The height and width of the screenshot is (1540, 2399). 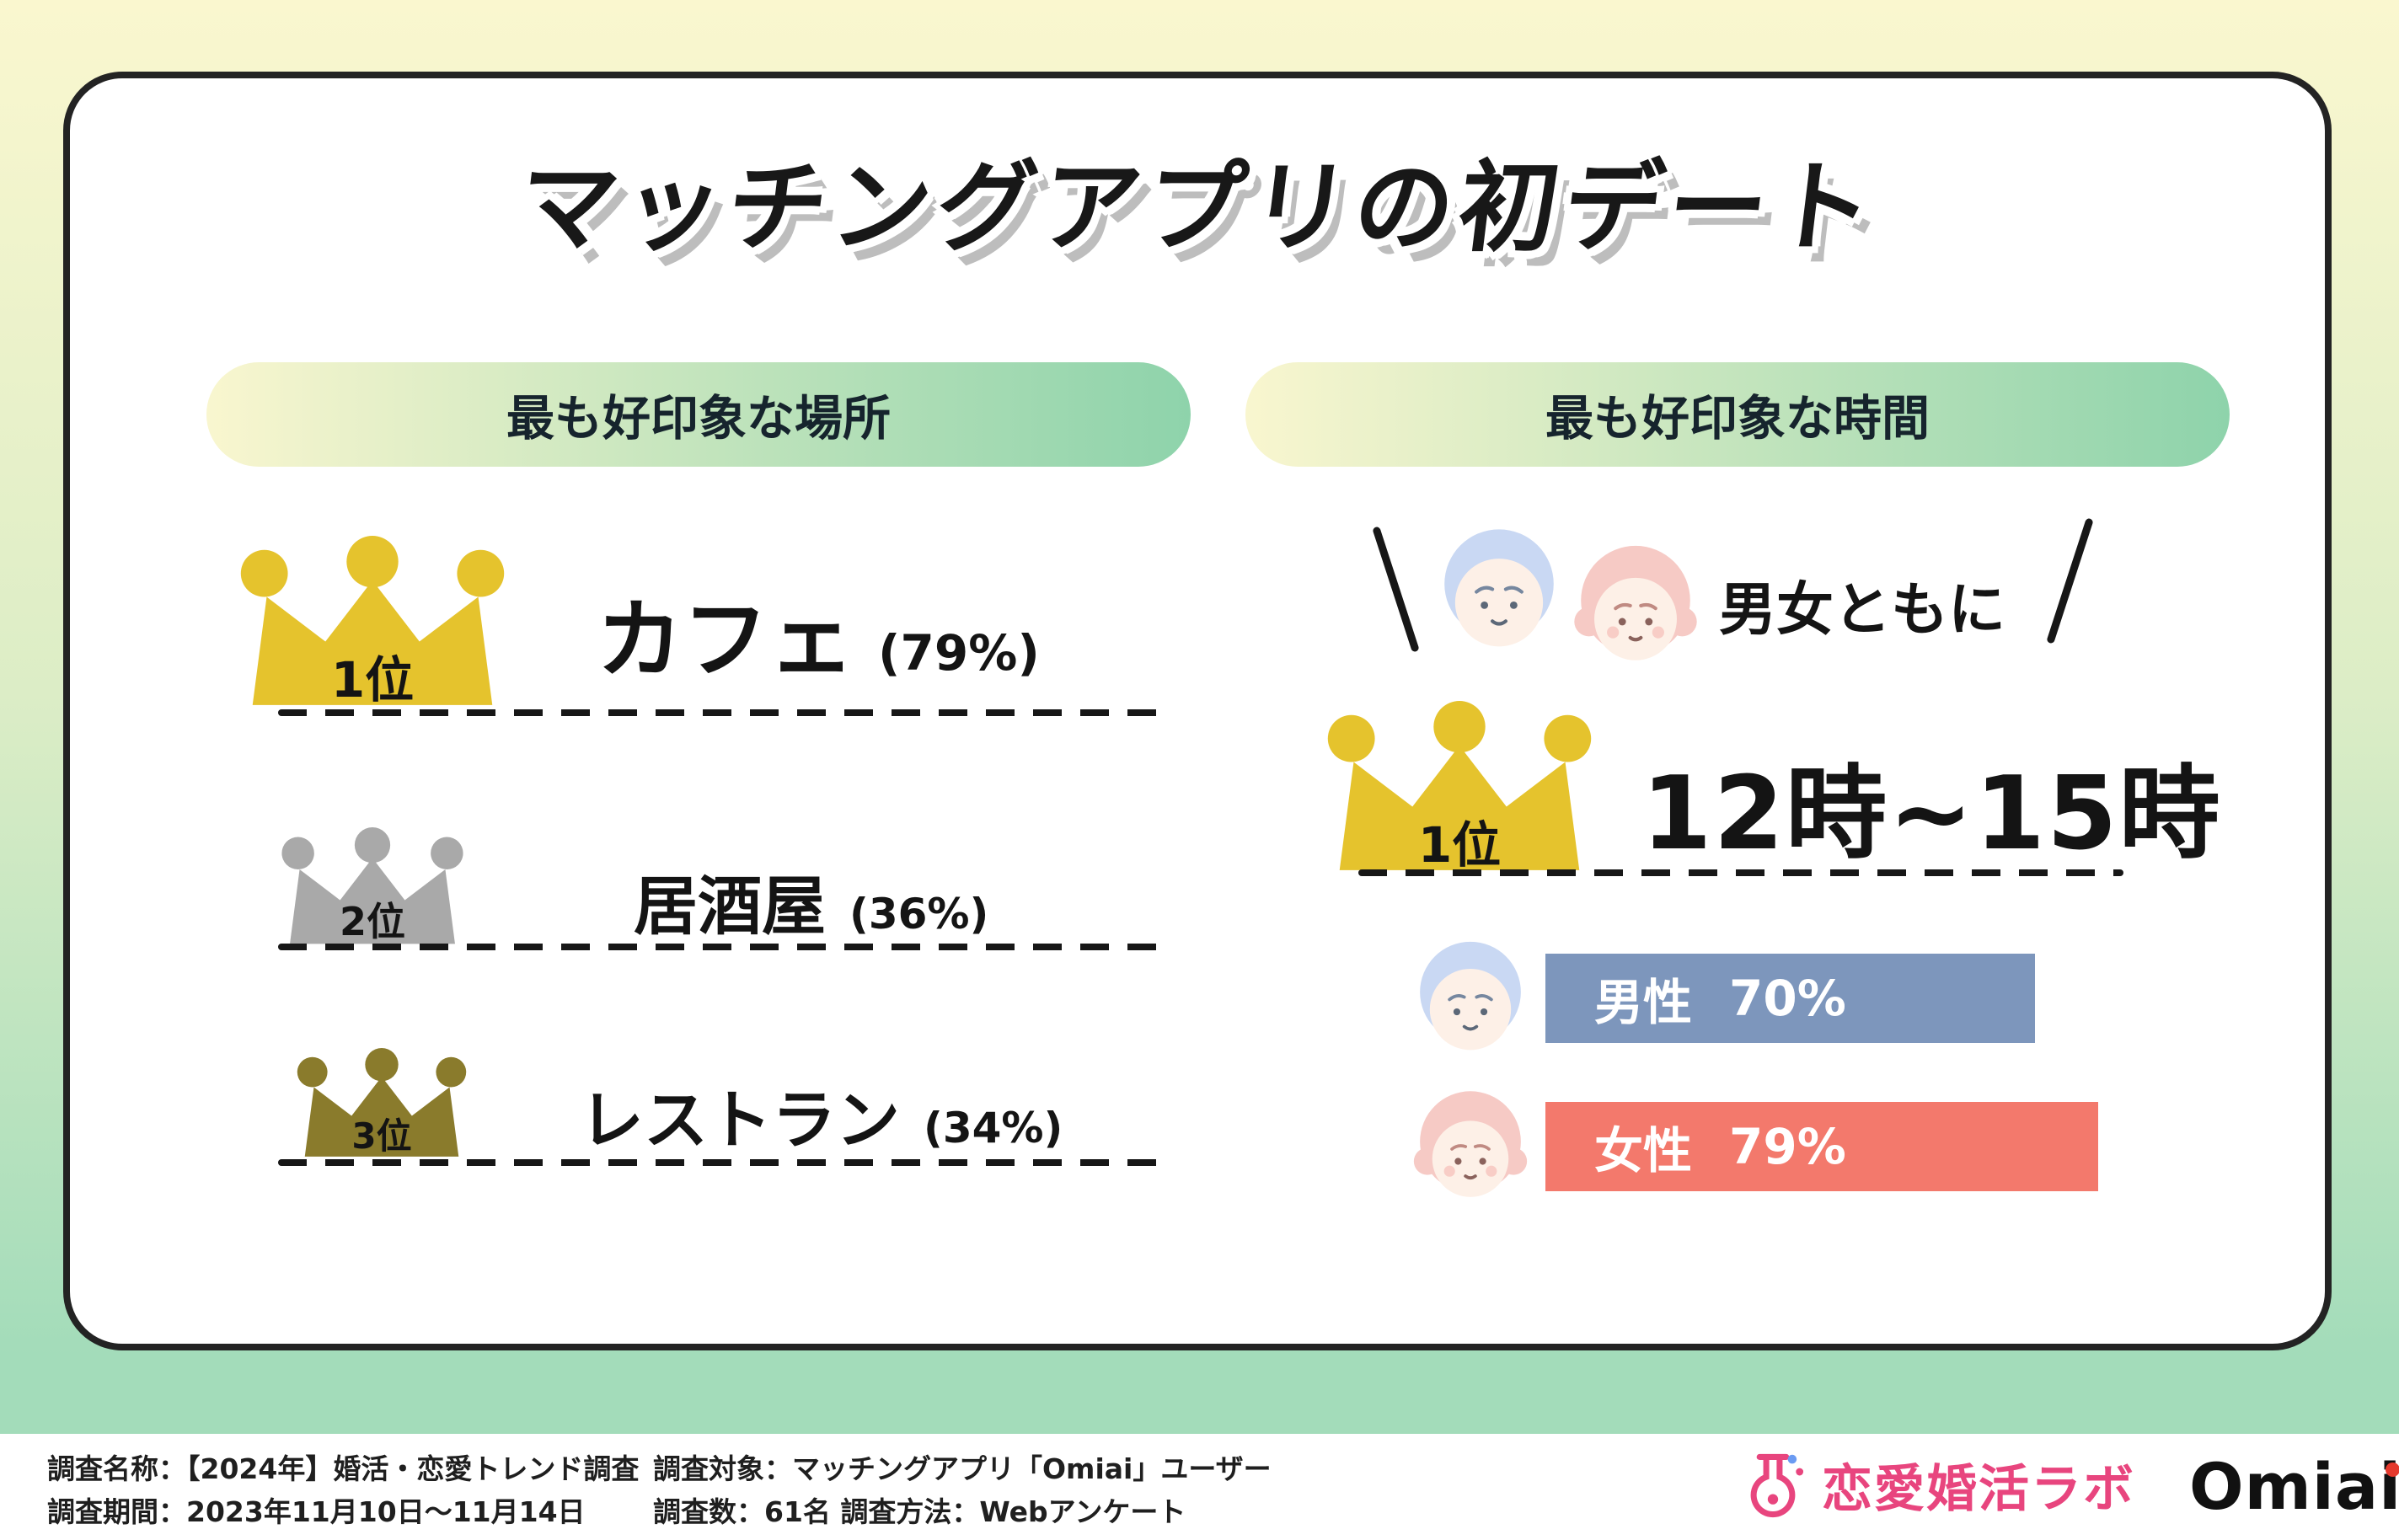 What do you see at coordinates (373, 680) in the screenshot?
I see `rank-1-badge: 1位` at bounding box center [373, 680].